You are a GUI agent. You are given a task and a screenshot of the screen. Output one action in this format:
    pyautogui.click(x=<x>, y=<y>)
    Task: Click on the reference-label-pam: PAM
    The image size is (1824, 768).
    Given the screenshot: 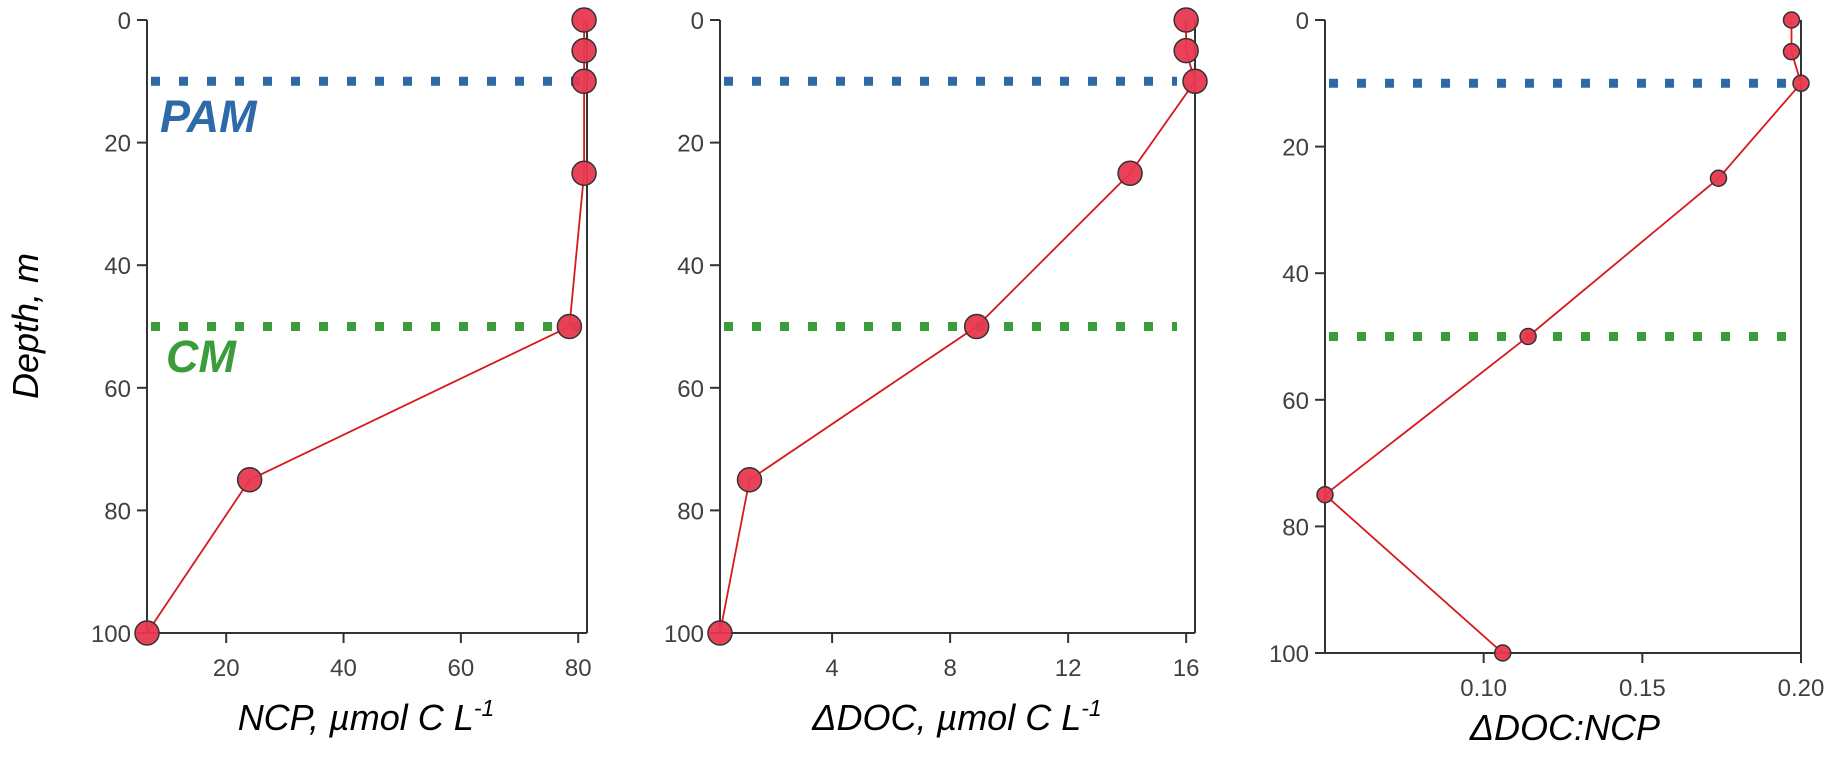 What is the action you would take?
    pyautogui.click(x=209, y=116)
    